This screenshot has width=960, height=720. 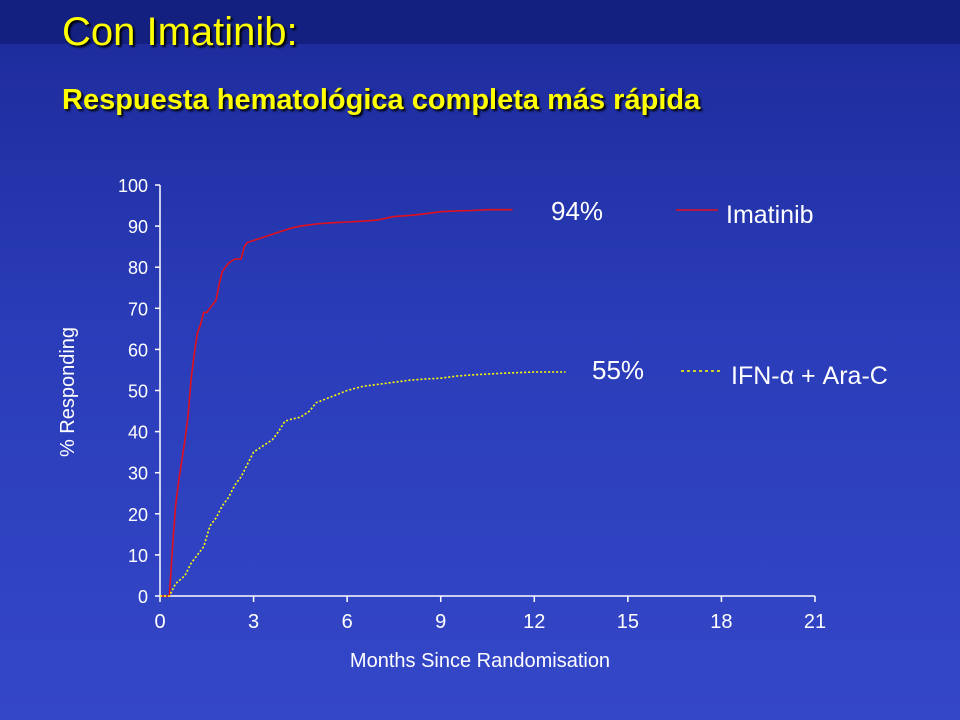 What do you see at coordinates (138, 227) in the screenshot?
I see `y-tick-label: 90` at bounding box center [138, 227].